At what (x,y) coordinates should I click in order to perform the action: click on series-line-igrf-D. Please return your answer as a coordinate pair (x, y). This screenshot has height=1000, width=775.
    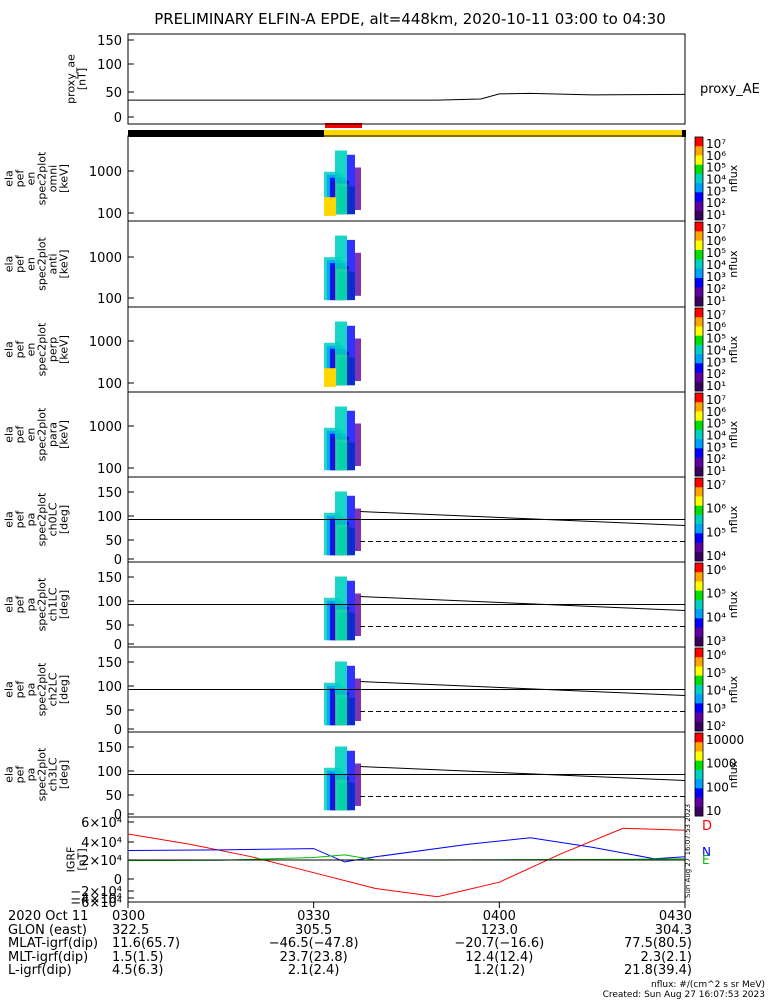
    Looking at the image, I should click on (406, 862).